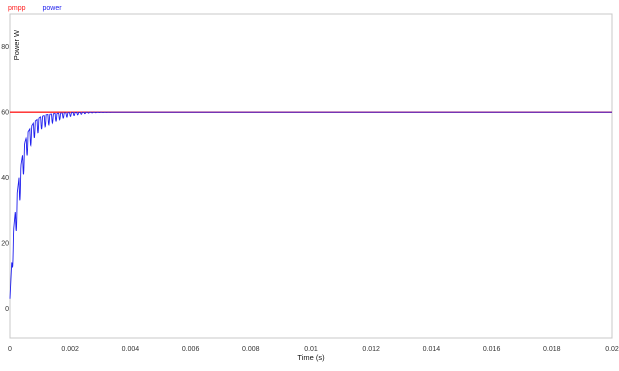 This screenshot has height=371, width=619. Describe the element at coordinates (5, 47) in the screenshot. I see `y-tick-label: 80` at that location.